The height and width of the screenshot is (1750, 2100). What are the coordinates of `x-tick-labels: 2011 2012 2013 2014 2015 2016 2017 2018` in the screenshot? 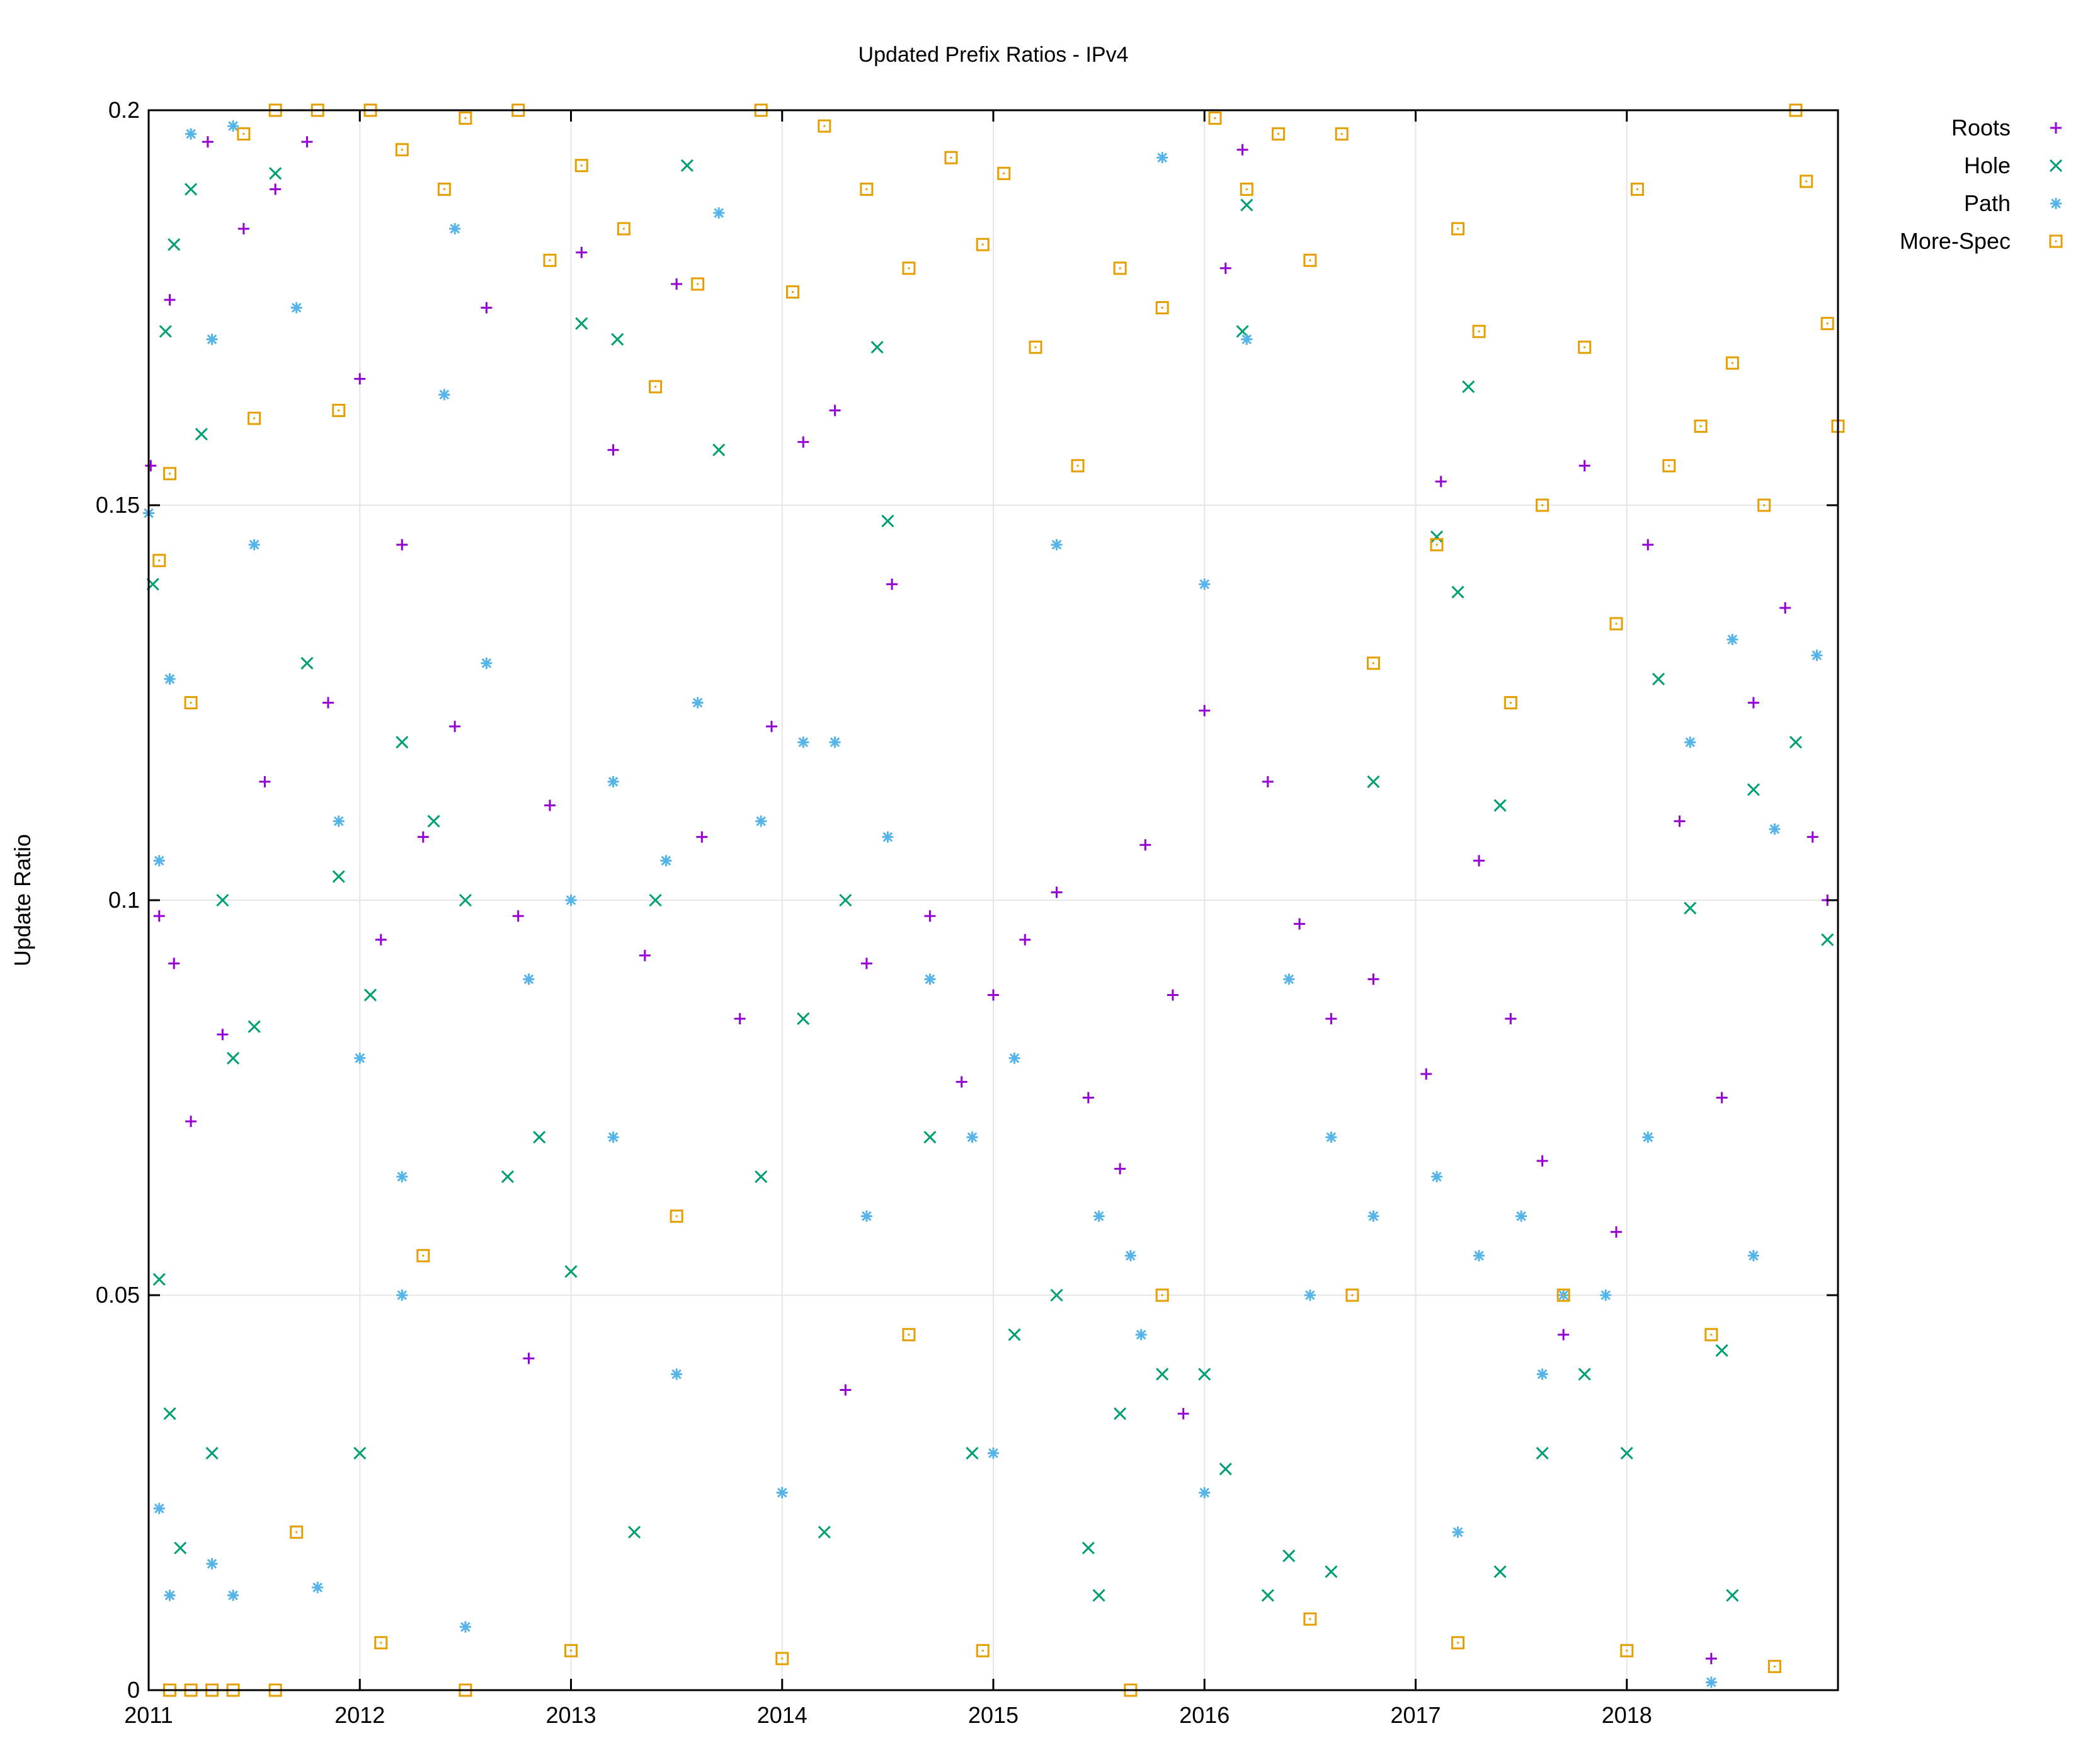 It's located at (888, 1715).